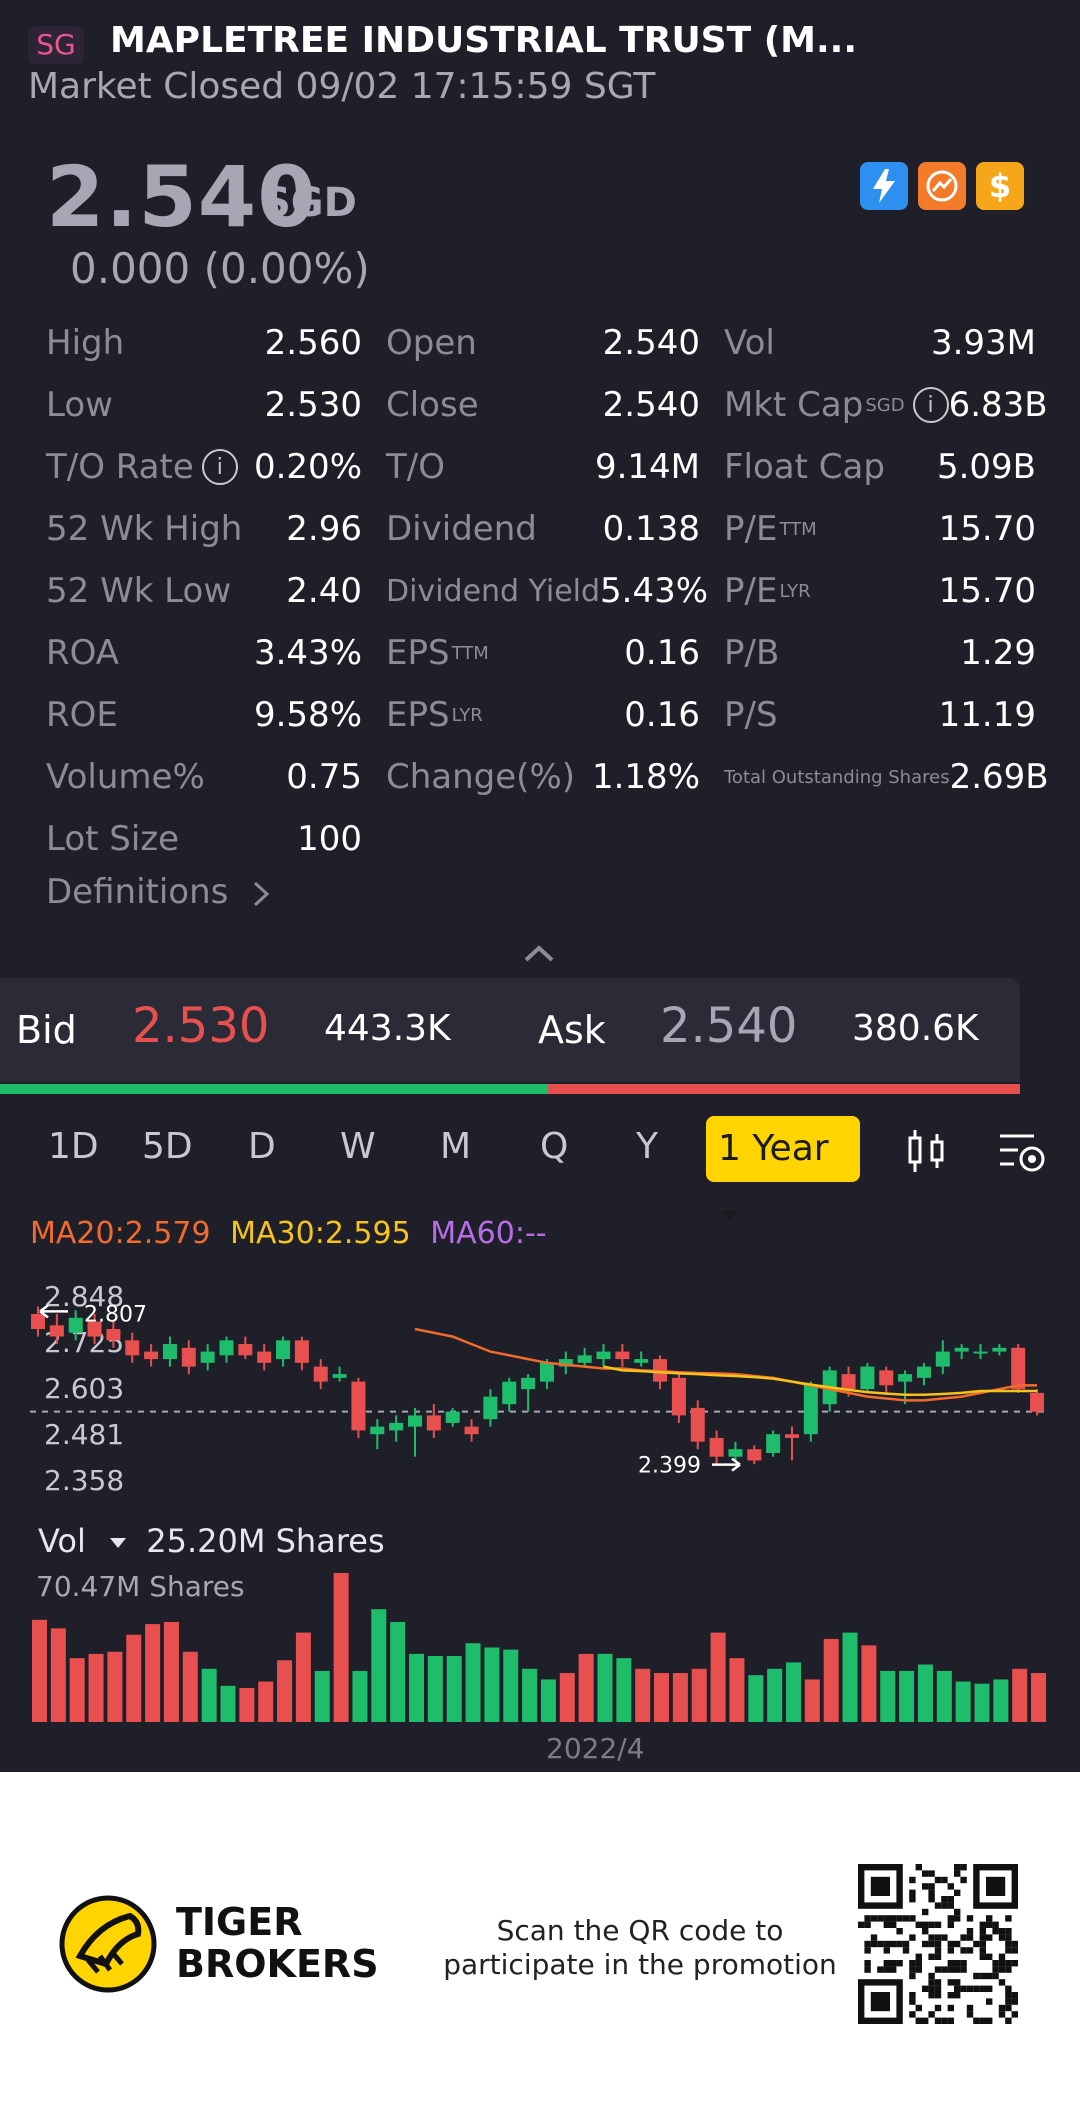 This screenshot has height=2118, width=1080. What do you see at coordinates (1000, 186) in the screenshot?
I see `dollar-icon: $` at bounding box center [1000, 186].